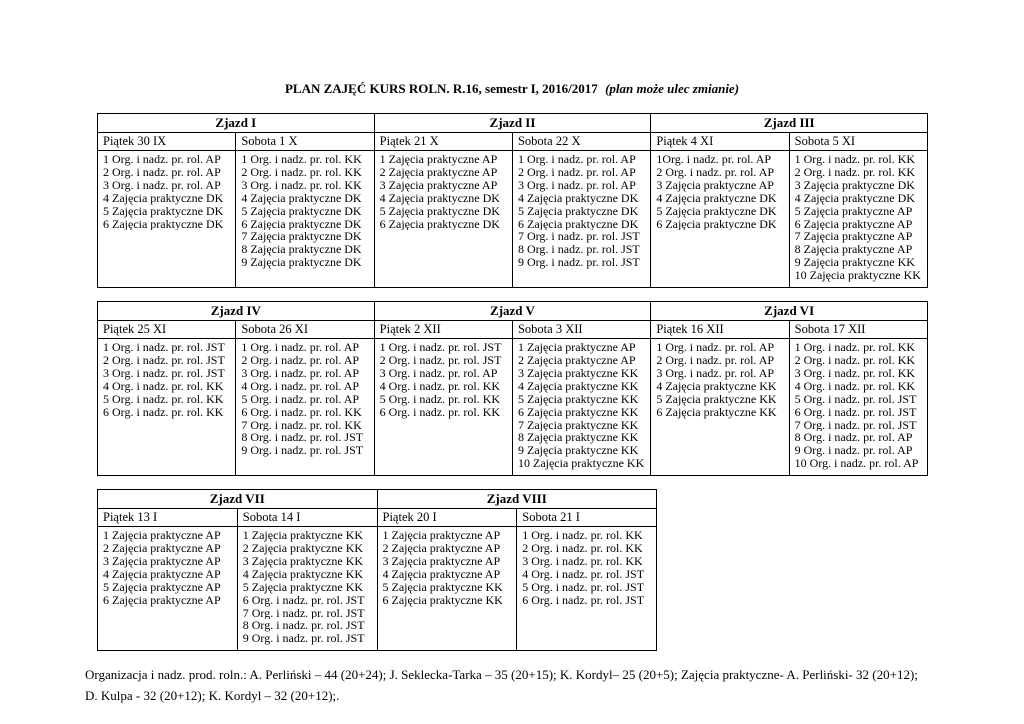  Describe the element at coordinates (447, 518) in the screenshot. I see `day-header: Piątek 20 I` at that location.